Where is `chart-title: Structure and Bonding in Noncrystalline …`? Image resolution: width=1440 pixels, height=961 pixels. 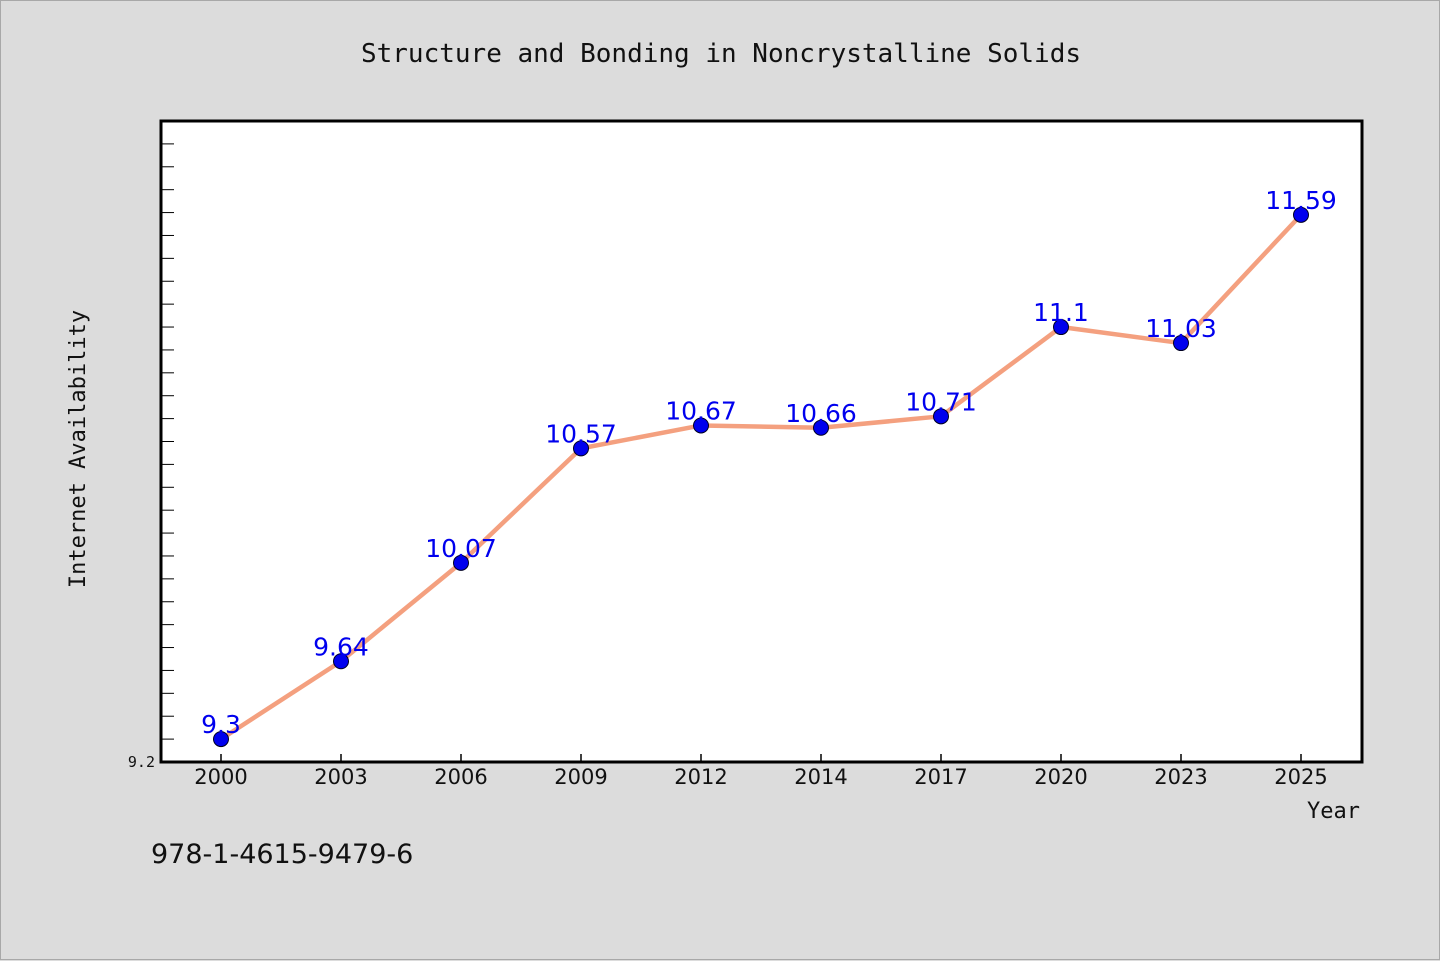 chart-title: Structure and Bonding in Noncrystalline … is located at coordinates (721, 54).